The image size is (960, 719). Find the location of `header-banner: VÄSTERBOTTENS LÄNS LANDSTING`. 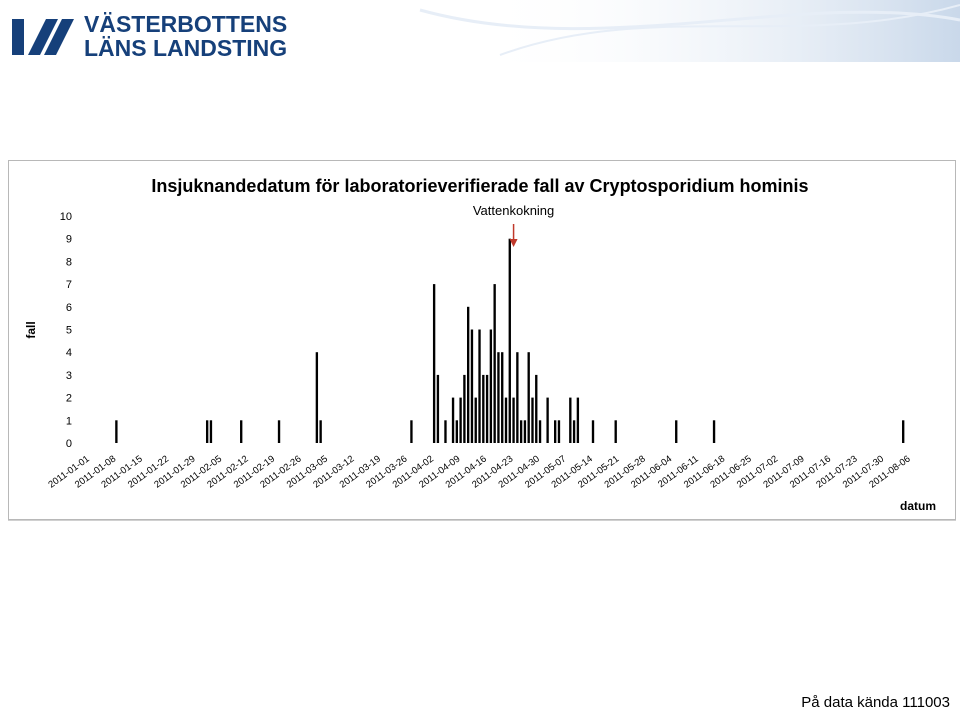

header-banner: VÄSTERBOTTENS LÄNS LANDSTING is located at coordinates (480, 31).